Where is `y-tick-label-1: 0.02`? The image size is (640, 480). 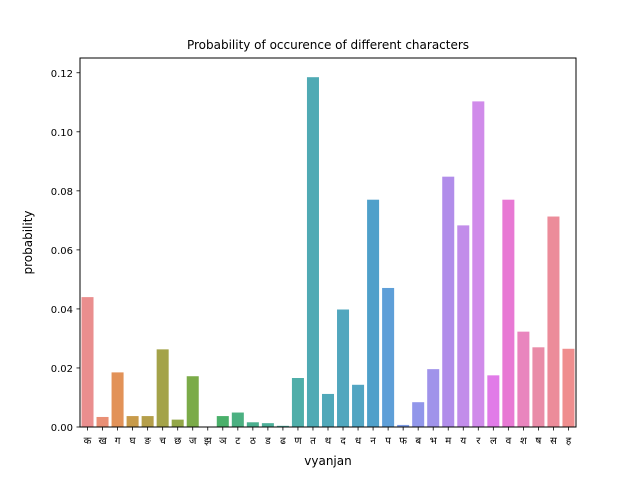
y-tick-label-1: 0.02 is located at coordinates (62, 369).